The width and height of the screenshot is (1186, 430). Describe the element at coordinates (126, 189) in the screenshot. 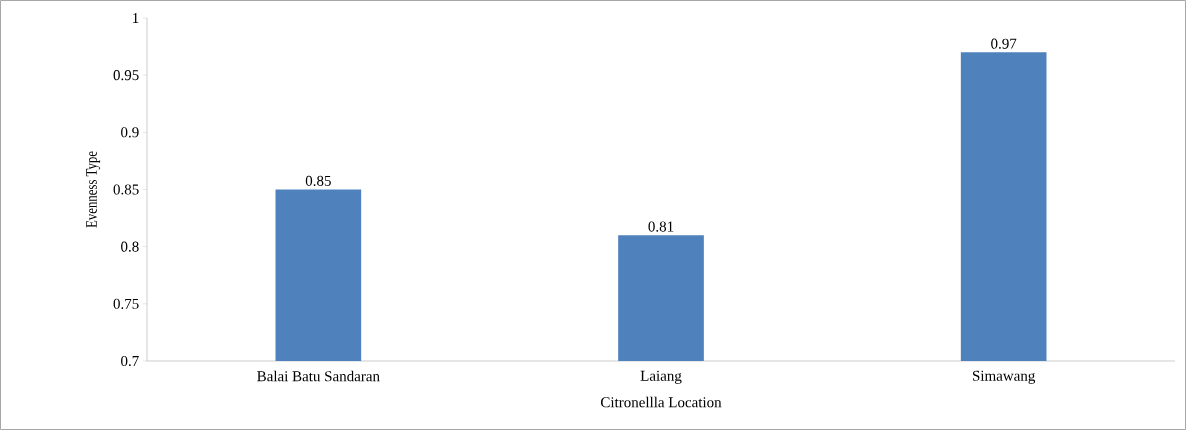

I see `y-tick-label: 0.85` at that location.